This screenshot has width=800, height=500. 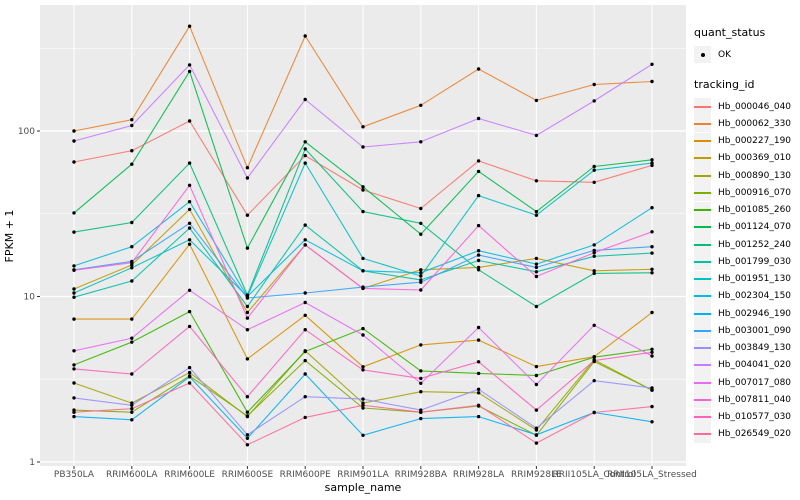 I want to click on legend-entry-Hb_026549_020: Hb_026549_020, so click(x=747, y=434).